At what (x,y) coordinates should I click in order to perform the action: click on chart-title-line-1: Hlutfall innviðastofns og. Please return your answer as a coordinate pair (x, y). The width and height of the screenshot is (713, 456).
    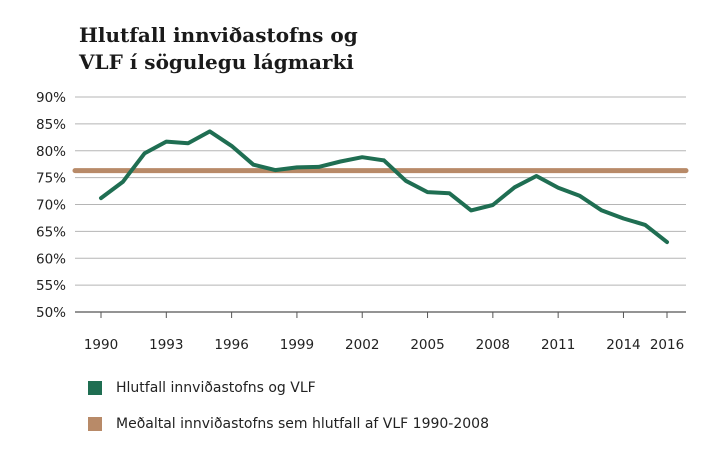
    Looking at the image, I should click on (218, 35).